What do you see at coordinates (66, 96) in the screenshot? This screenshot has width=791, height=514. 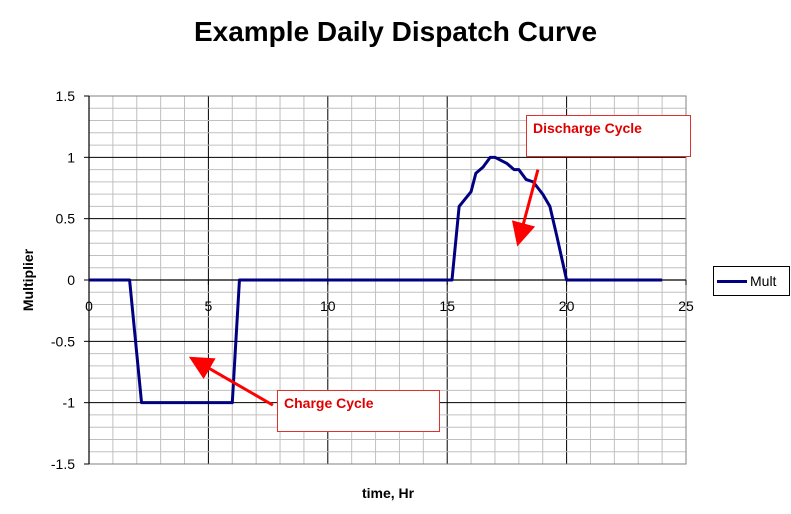 I see `y-tick-label: 1.5` at bounding box center [66, 96].